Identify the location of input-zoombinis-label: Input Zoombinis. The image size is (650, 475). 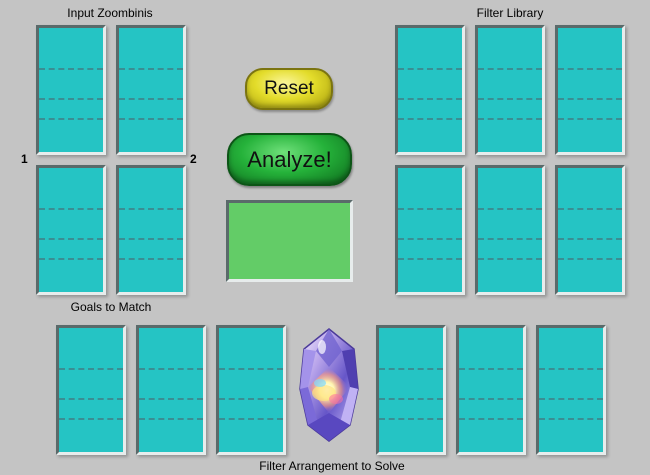
(110, 13).